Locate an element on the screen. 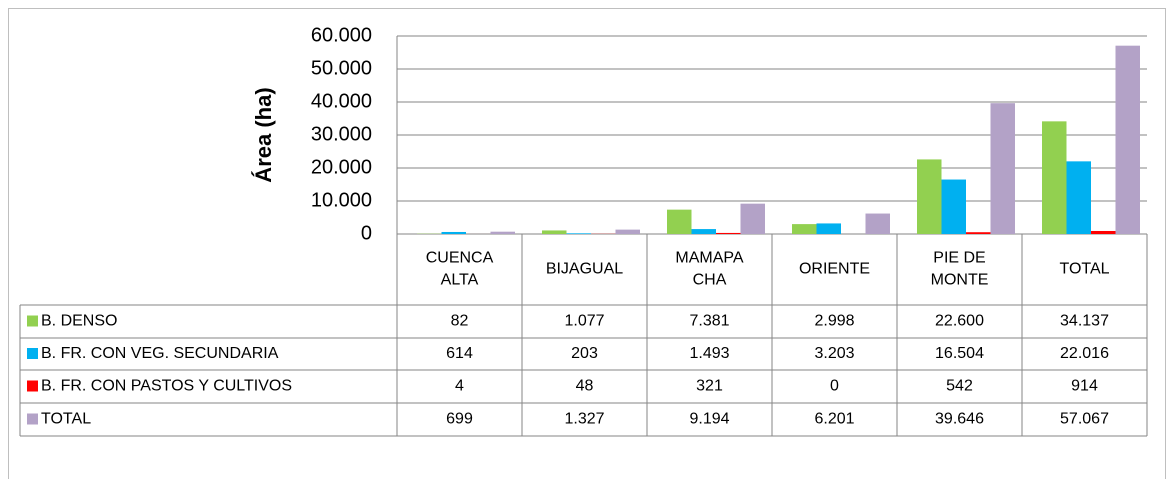 Image resolution: width=1173 pixels, height=479 pixels. x-tick-label: ORIENTE is located at coordinates (834, 269).